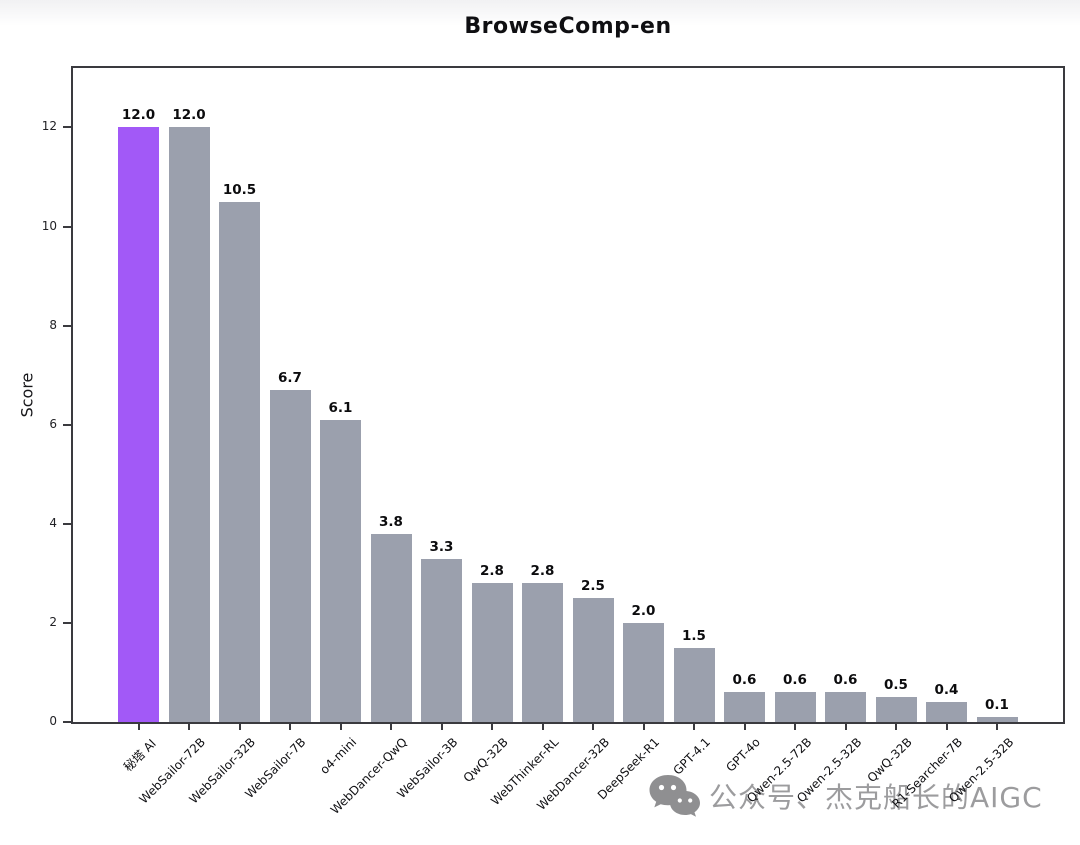 The width and height of the screenshot is (1080, 845). I want to click on y-tick-label: 0, so click(53, 721).